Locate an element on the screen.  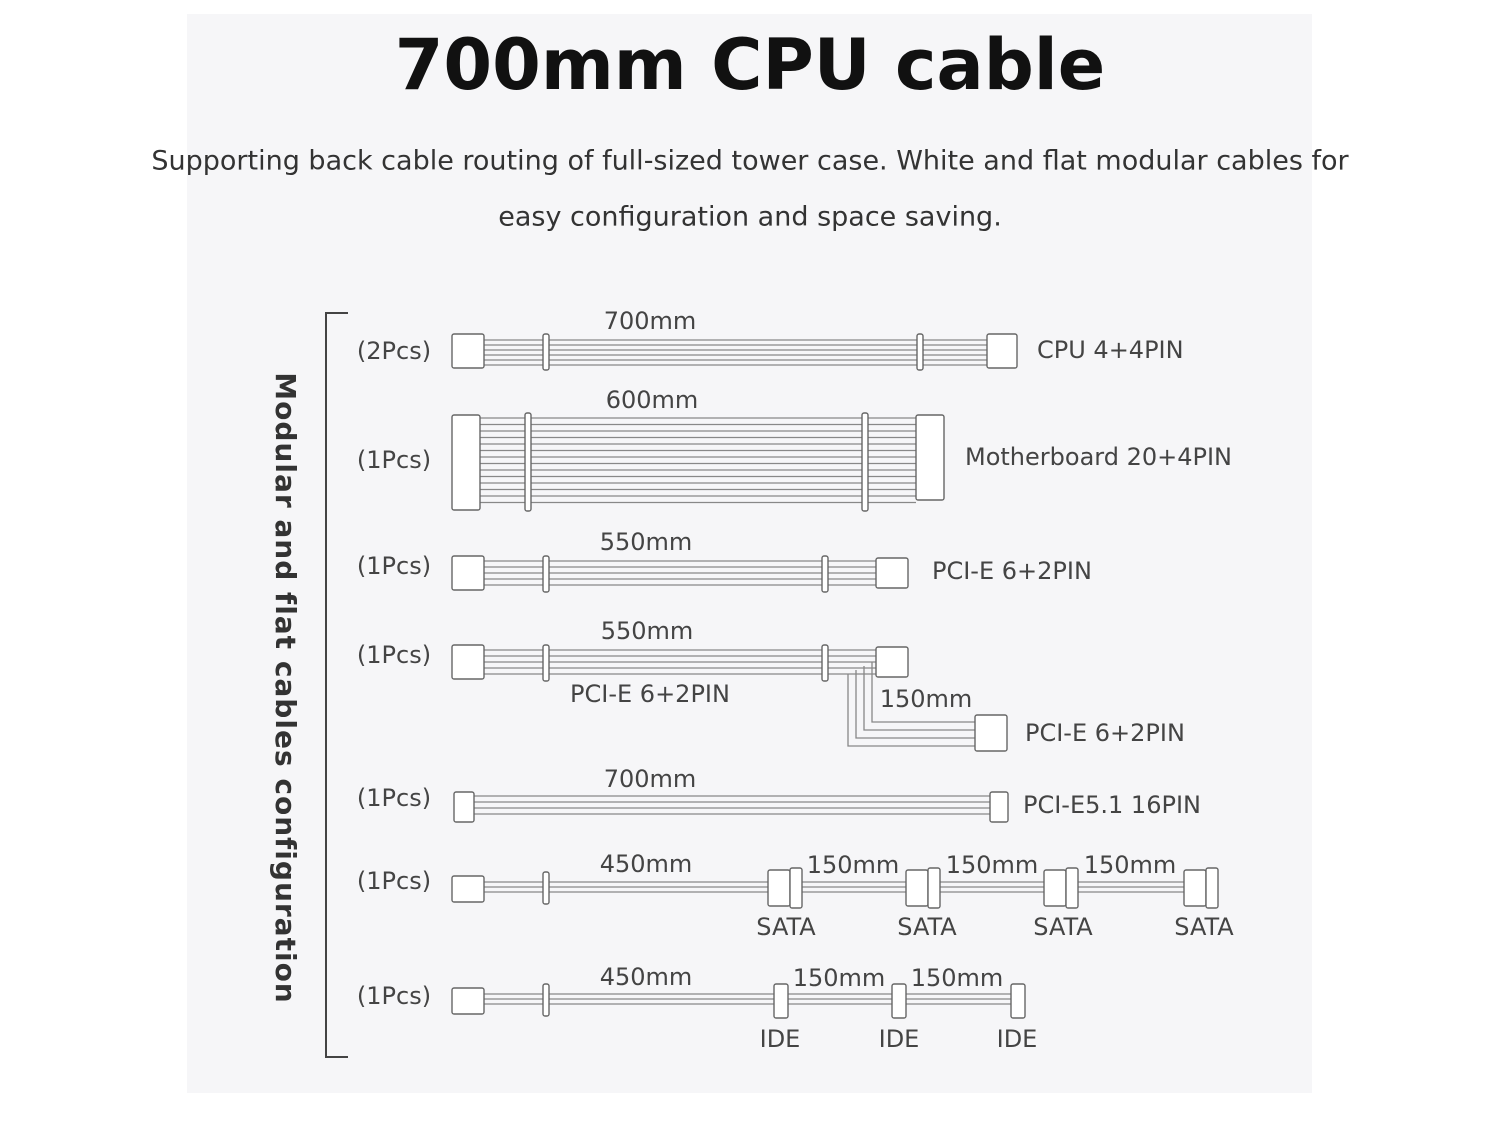
side-label: Modular and flat cables configuration is located at coordinates (285, 687).